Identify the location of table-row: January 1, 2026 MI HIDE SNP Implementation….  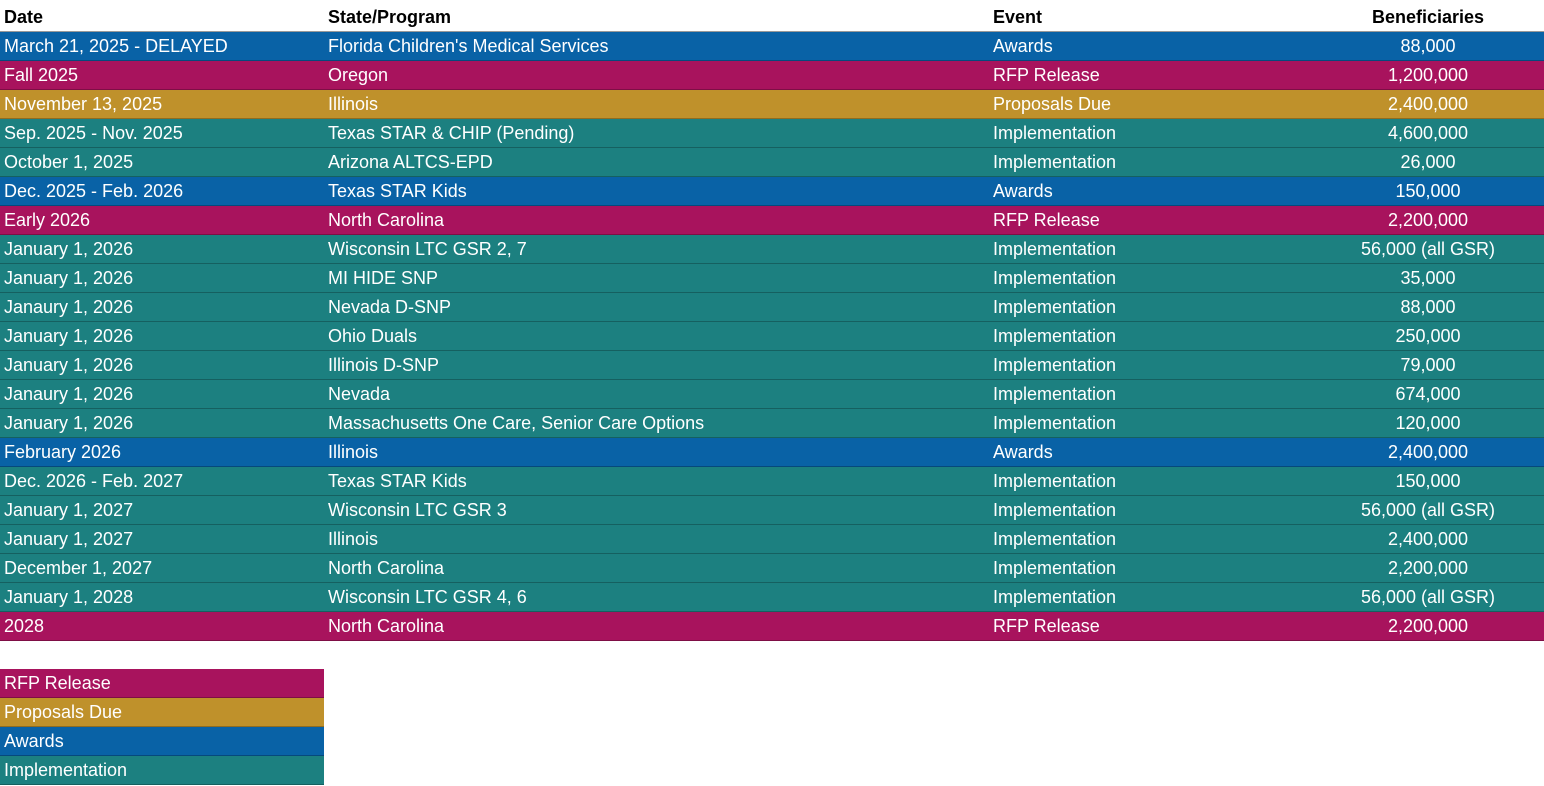
(772, 278).